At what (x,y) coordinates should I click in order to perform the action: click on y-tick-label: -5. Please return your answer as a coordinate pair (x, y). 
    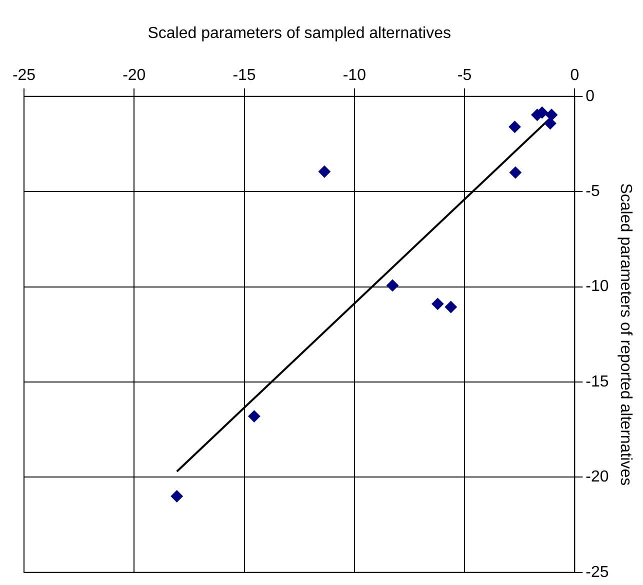
    Looking at the image, I should click on (593, 191).